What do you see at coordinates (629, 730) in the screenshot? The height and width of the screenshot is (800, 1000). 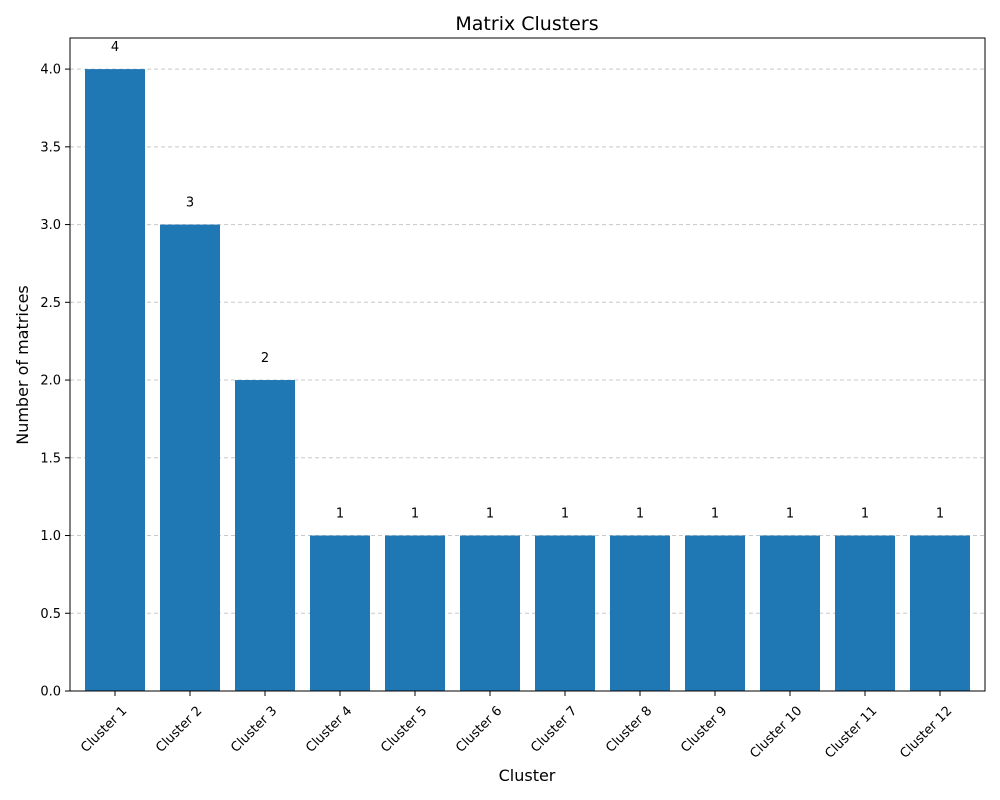 I see `x-tick-label: Cluster 8` at bounding box center [629, 730].